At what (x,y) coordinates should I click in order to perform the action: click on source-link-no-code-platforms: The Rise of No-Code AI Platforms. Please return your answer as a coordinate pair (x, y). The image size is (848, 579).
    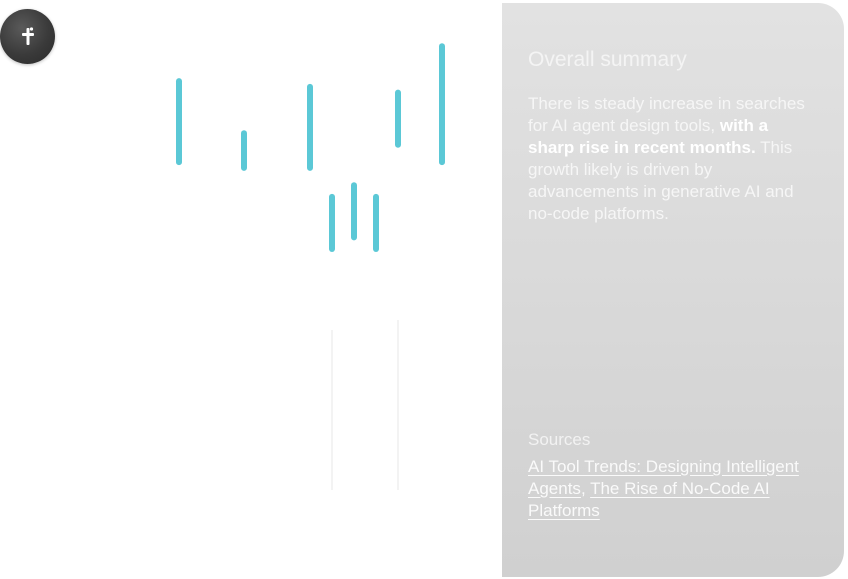
    Looking at the image, I should click on (649, 499).